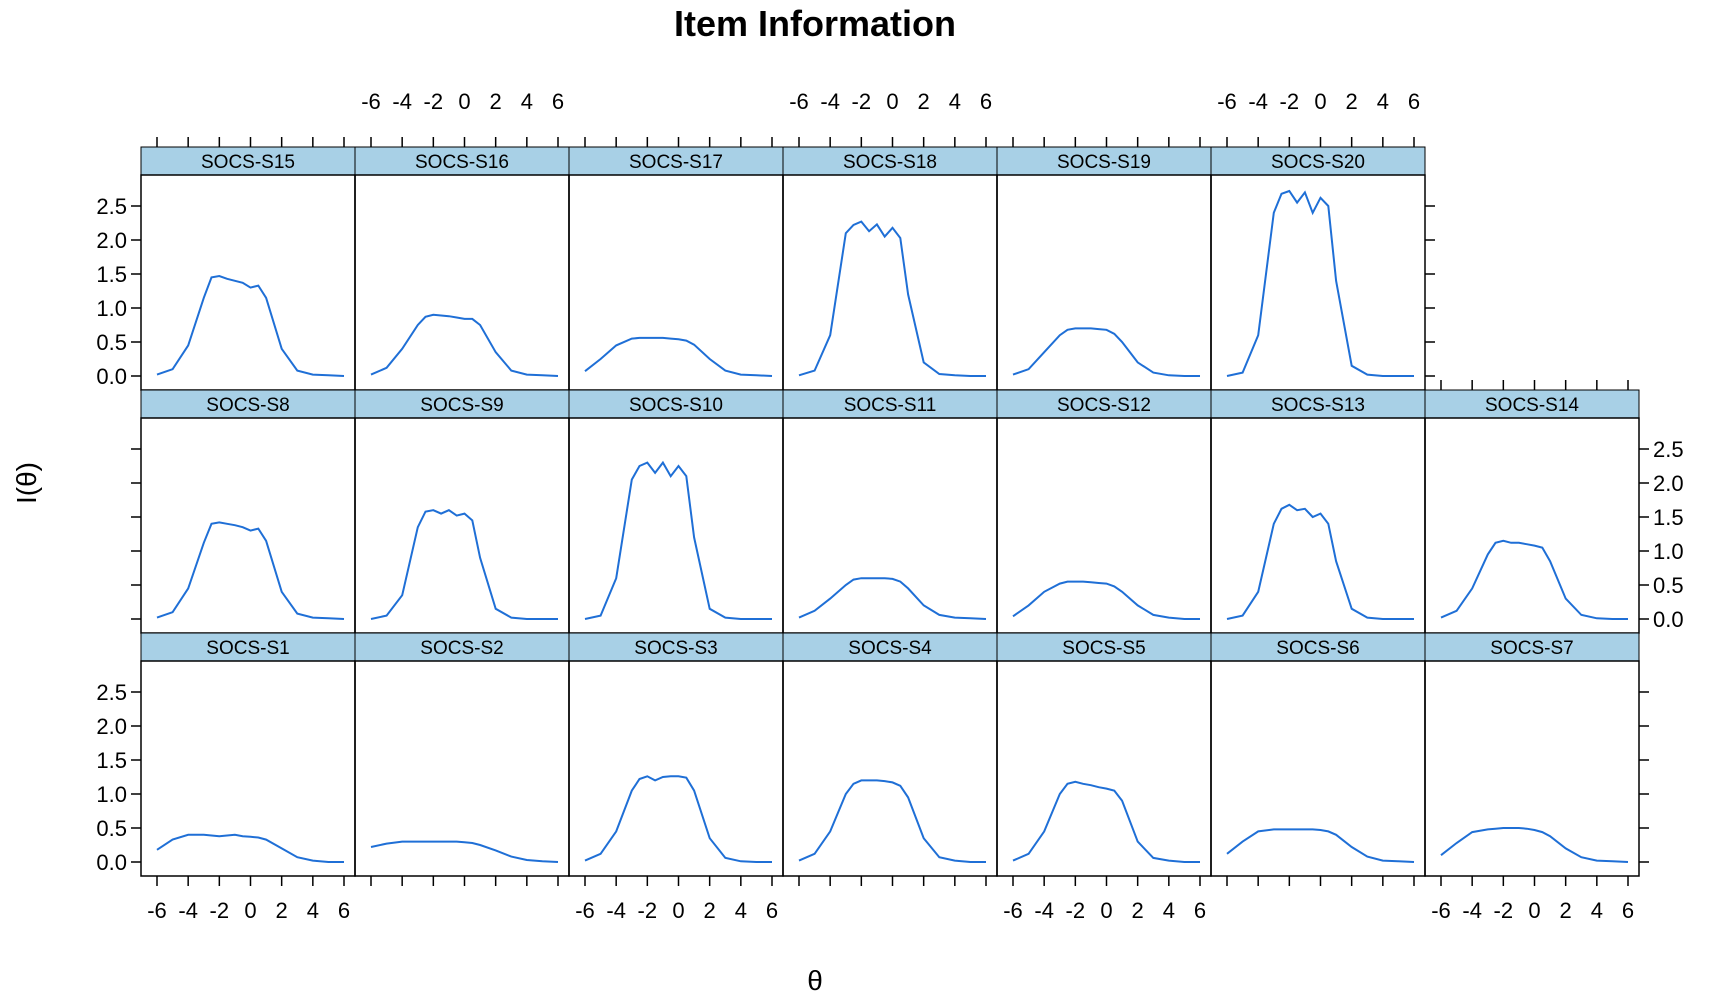 The image size is (1713, 1002). What do you see at coordinates (247, 648) in the screenshot?
I see `strip-label: SOCS-S1` at bounding box center [247, 648].